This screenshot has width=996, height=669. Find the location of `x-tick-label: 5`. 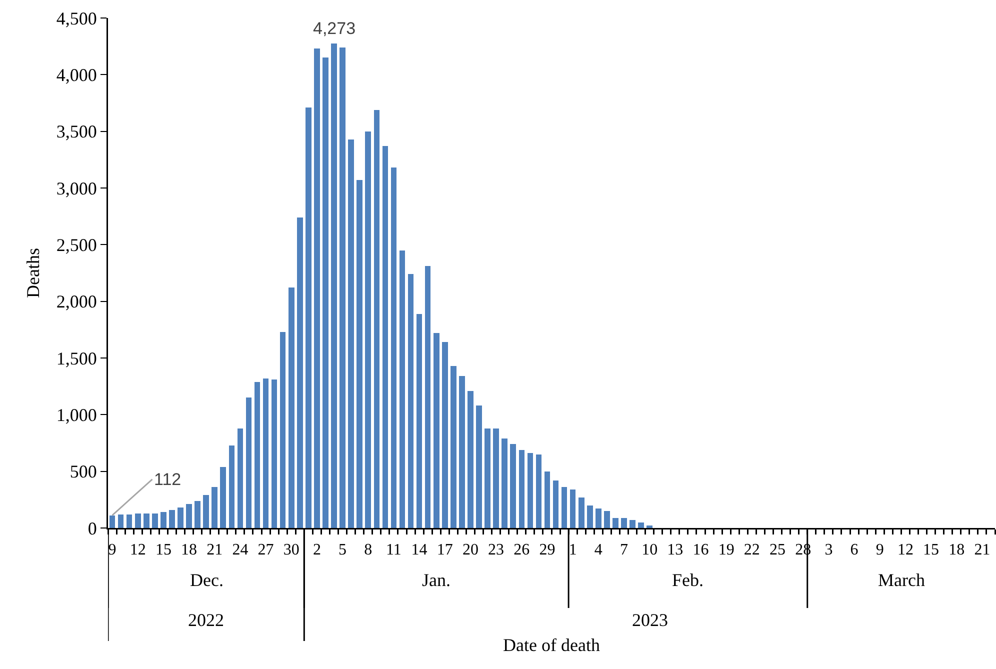

x-tick-label: 5 is located at coordinates (342, 550).